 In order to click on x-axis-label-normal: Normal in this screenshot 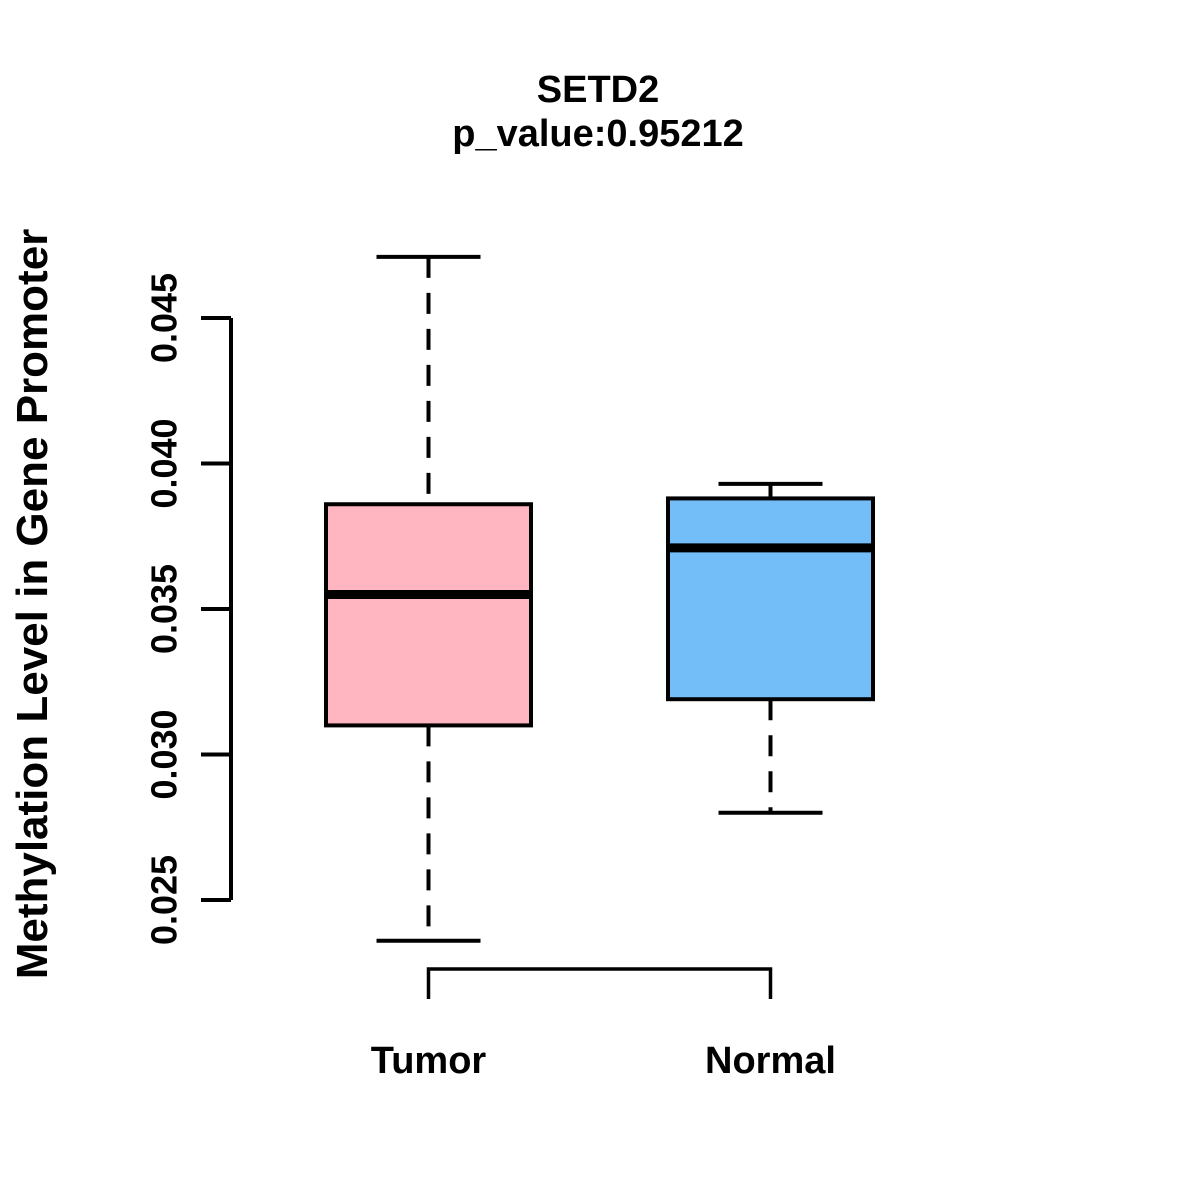, I will do `click(770, 1061)`.